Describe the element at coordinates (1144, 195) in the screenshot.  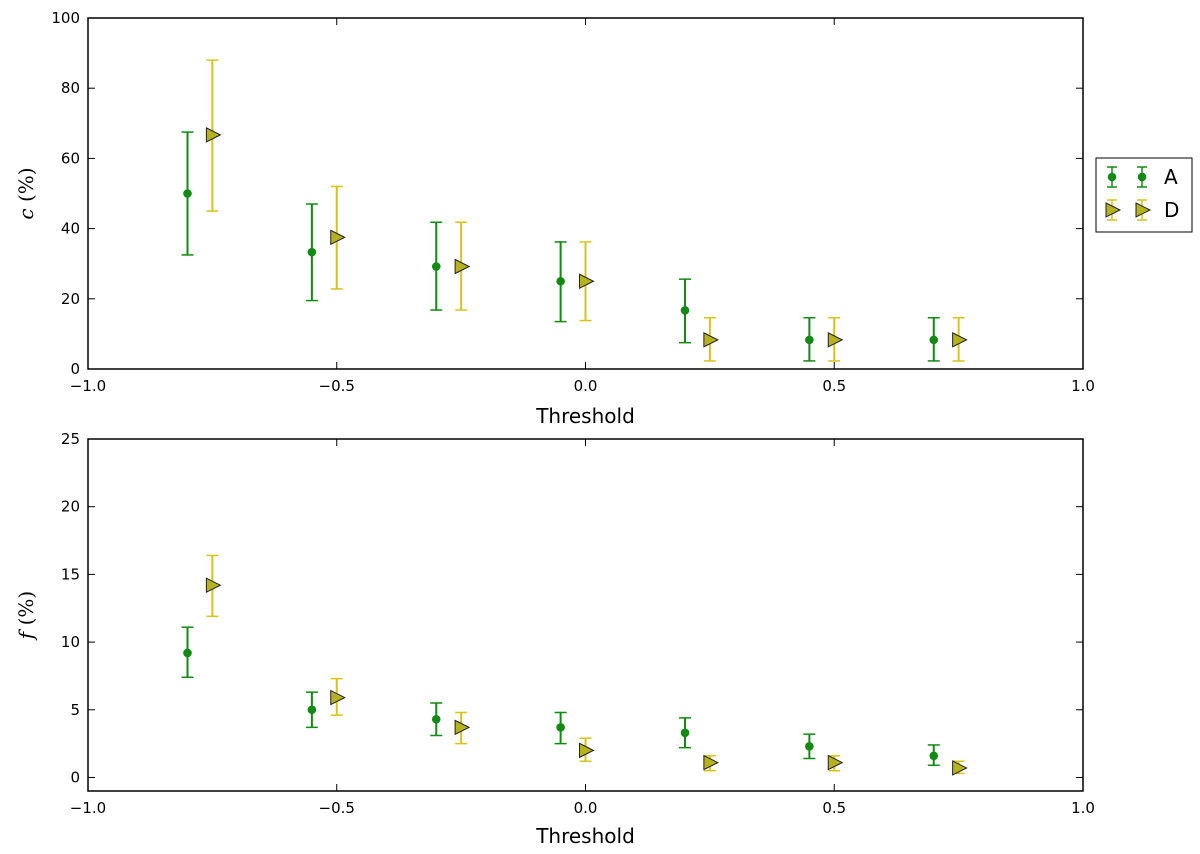
I see `legend: AD` at that location.